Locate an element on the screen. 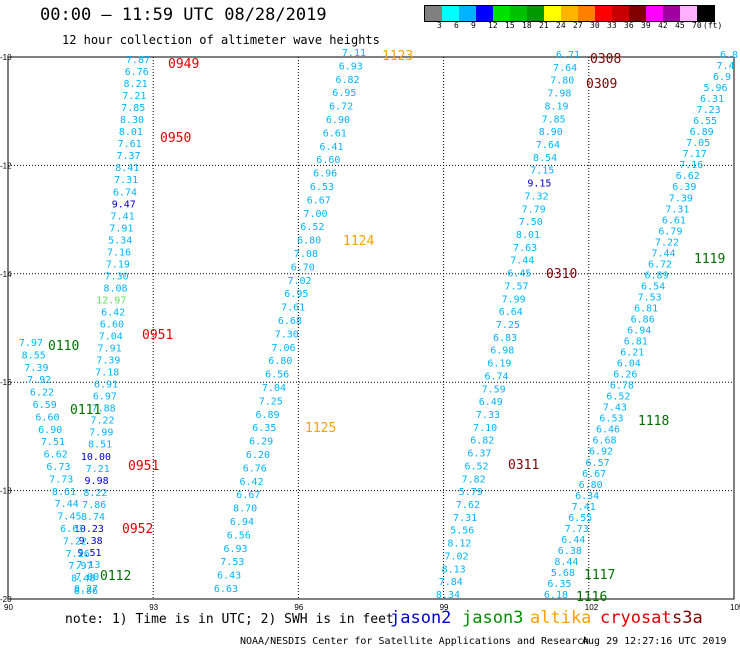 This screenshot has width=740, height=650. longitude-label: 96 is located at coordinates (298, 607).